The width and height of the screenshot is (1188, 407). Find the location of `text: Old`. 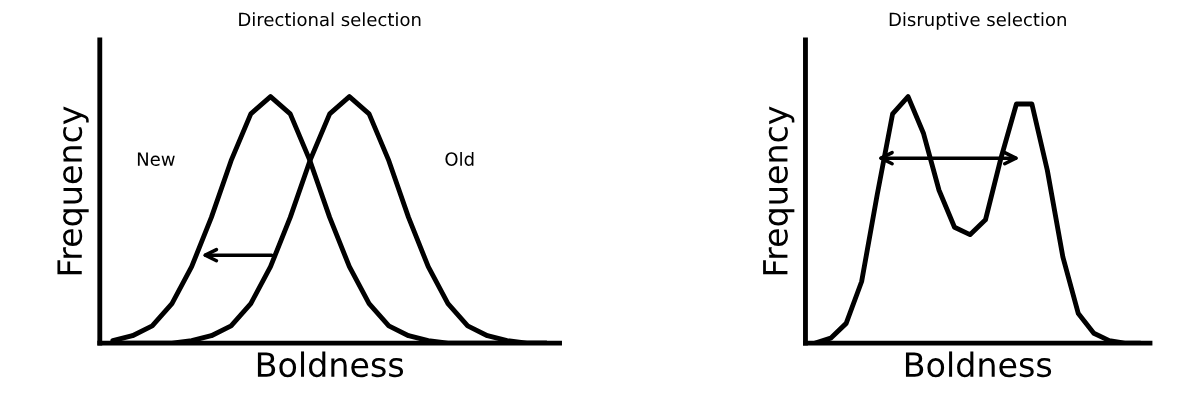

text: Old is located at coordinates (459, 158).